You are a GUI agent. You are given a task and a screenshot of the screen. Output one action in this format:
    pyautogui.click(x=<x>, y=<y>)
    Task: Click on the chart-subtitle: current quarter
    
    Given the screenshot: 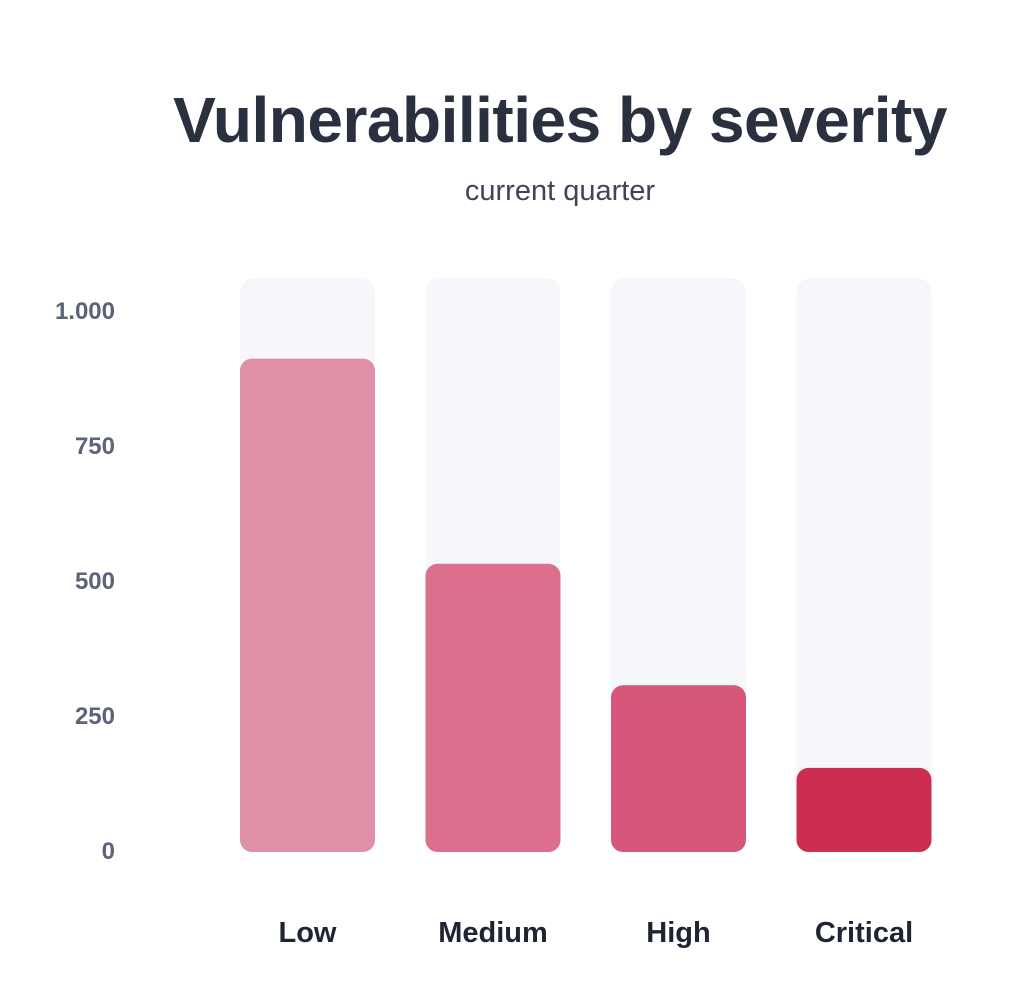 What is the action you would take?
    pyautogui.click(x=560, y=191)
    